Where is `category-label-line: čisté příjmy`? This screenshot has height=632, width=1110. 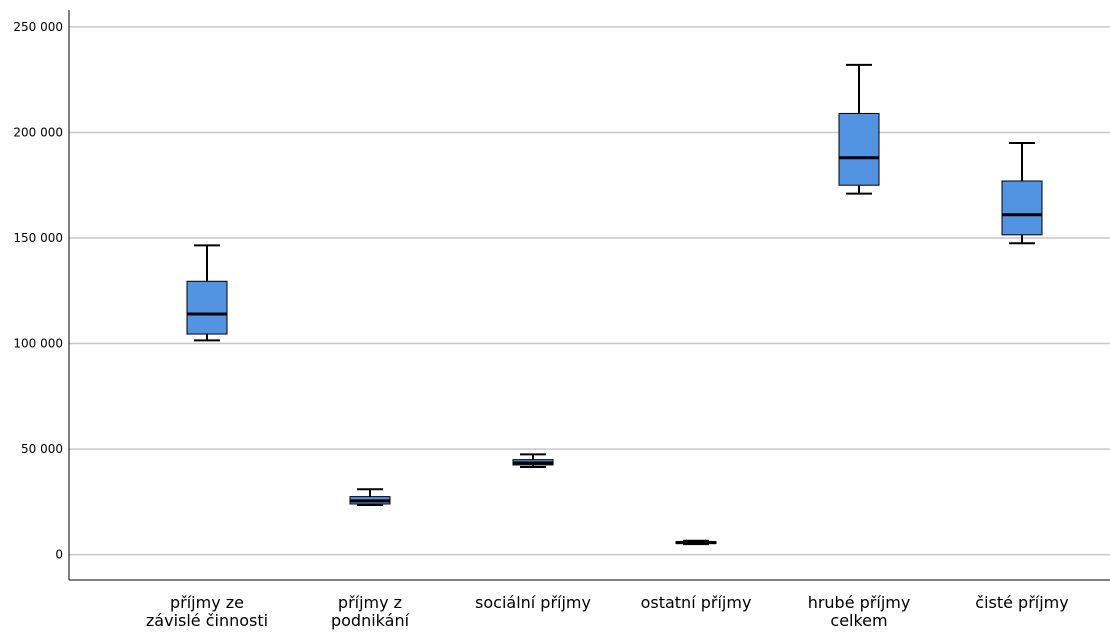
category-label-line: čisté příjmy is located at coordinates (1021, 602).